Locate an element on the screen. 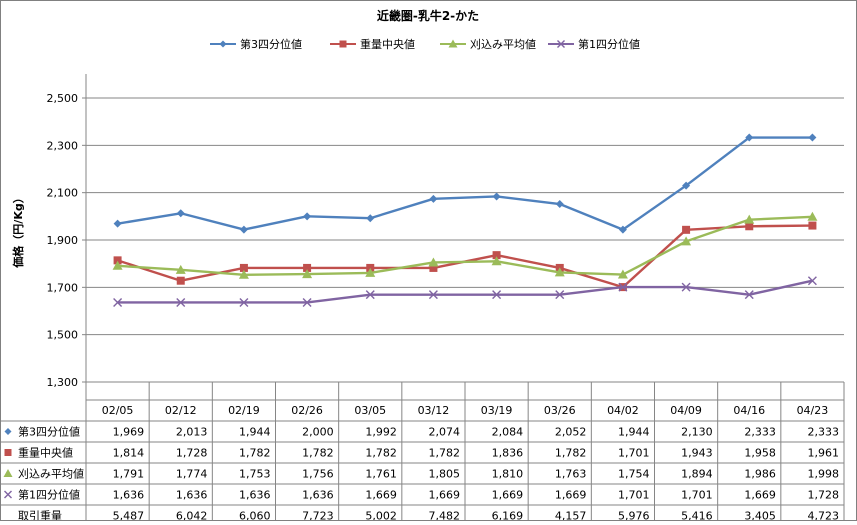 This screenshot has width=857, height=525. legend-label: 第1四分位値 is located at coordinates (609, 44).